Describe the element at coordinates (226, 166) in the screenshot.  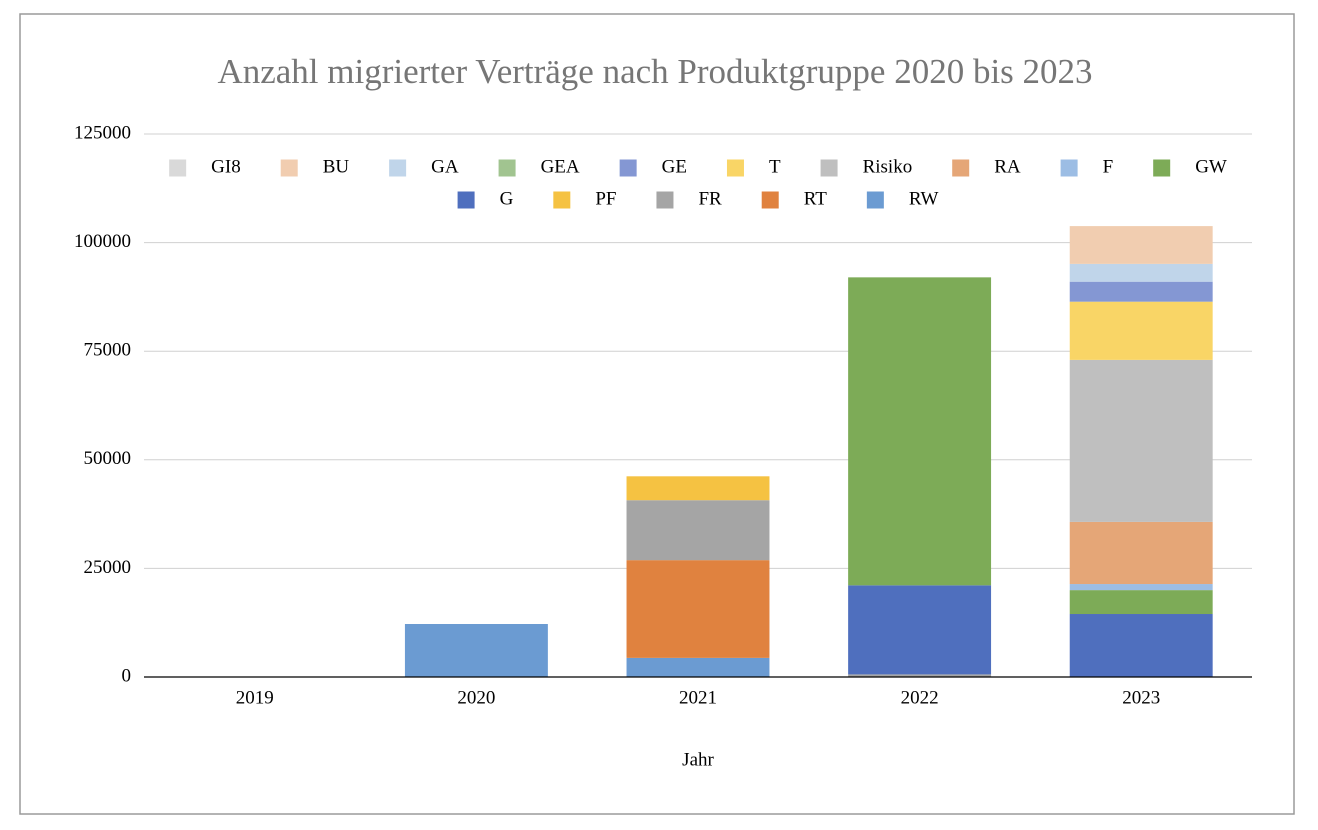
I see `legend-label: GI8` at that location.